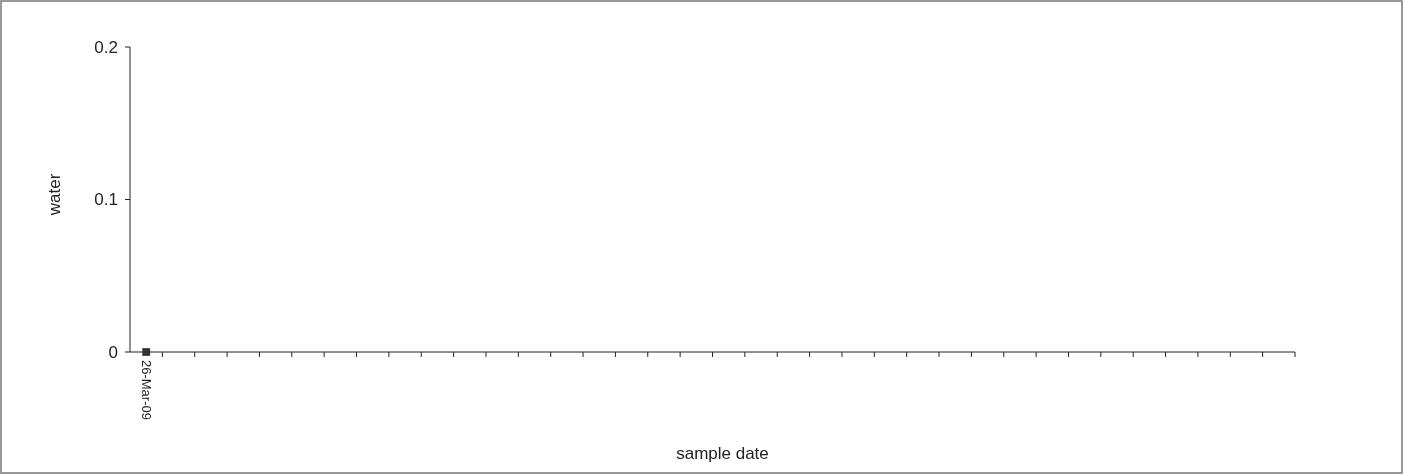 The image size is (1403, 474). Describe the element at coordinates (106, 200) in the screenshot. I see `y-tick-label: 0.1` at that location.